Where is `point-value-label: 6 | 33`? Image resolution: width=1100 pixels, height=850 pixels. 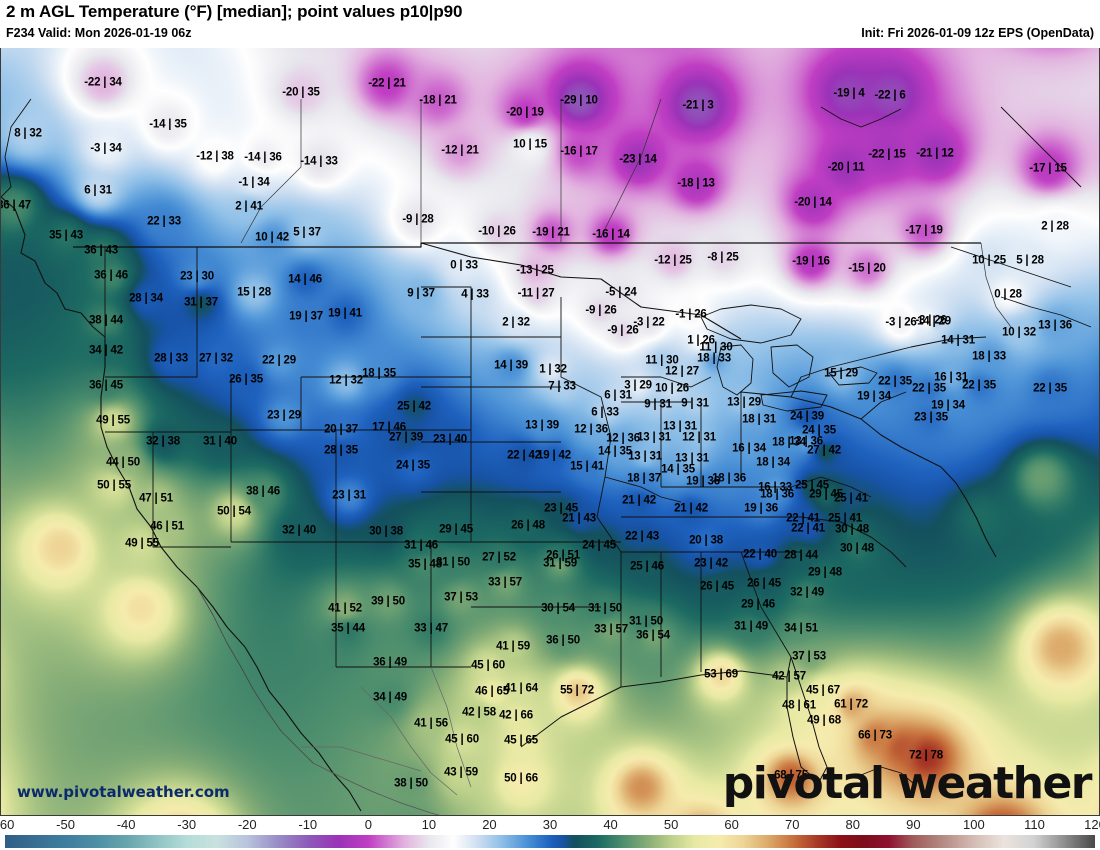
point-value-label: 6 | 33 is located at coordinates (605, 412).